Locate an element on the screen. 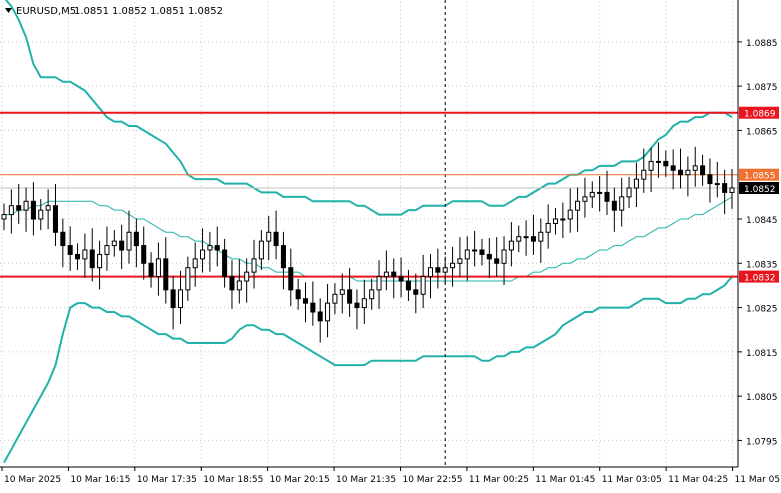 This screenshot has width=781, height=493. x-tick-label: 11 Mar 05:45 is located at coordinates (758, 480).